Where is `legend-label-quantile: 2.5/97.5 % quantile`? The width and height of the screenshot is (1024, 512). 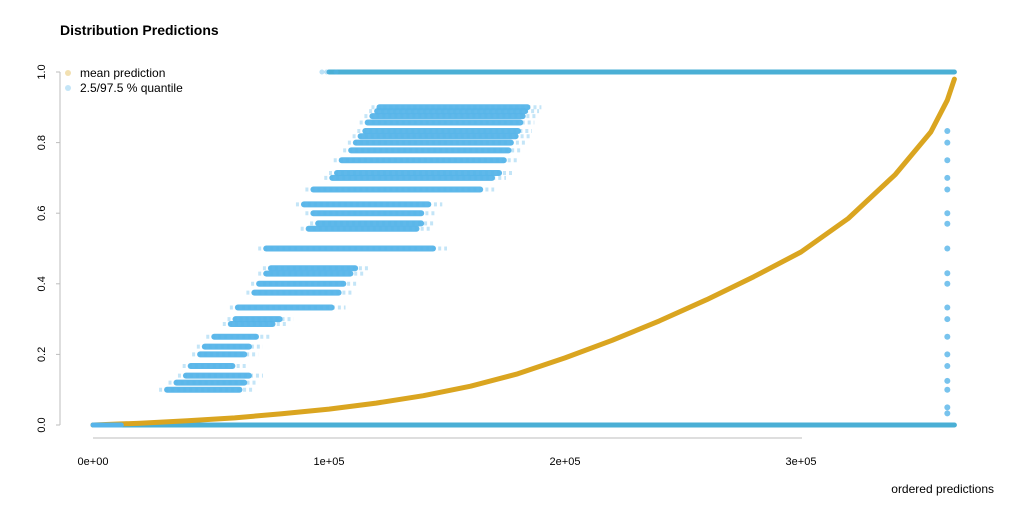
legend-label-quantile: 2.5/97.5 % quantile is located at coordinates (131, 88).